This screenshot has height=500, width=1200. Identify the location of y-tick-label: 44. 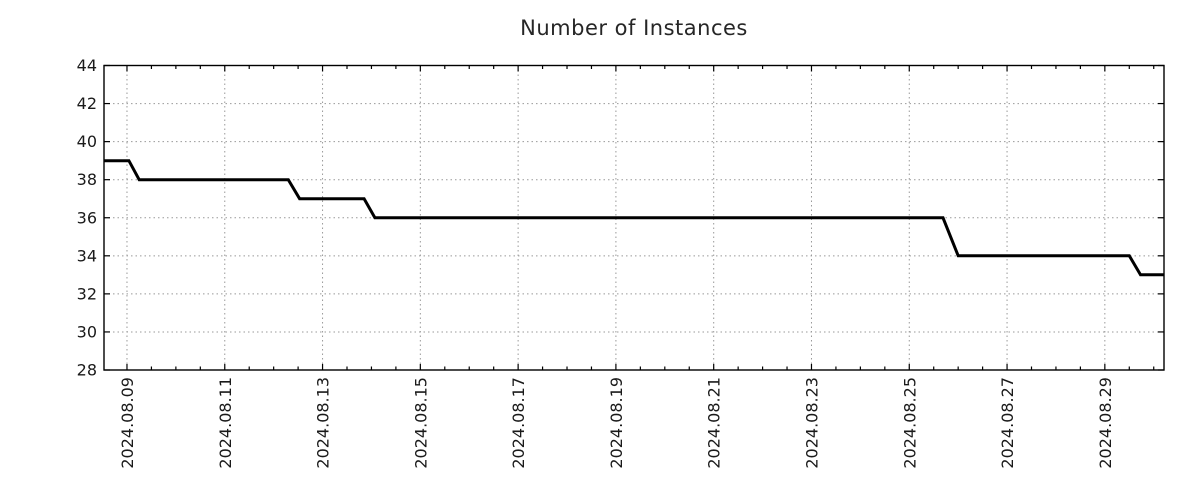
(87, 65).